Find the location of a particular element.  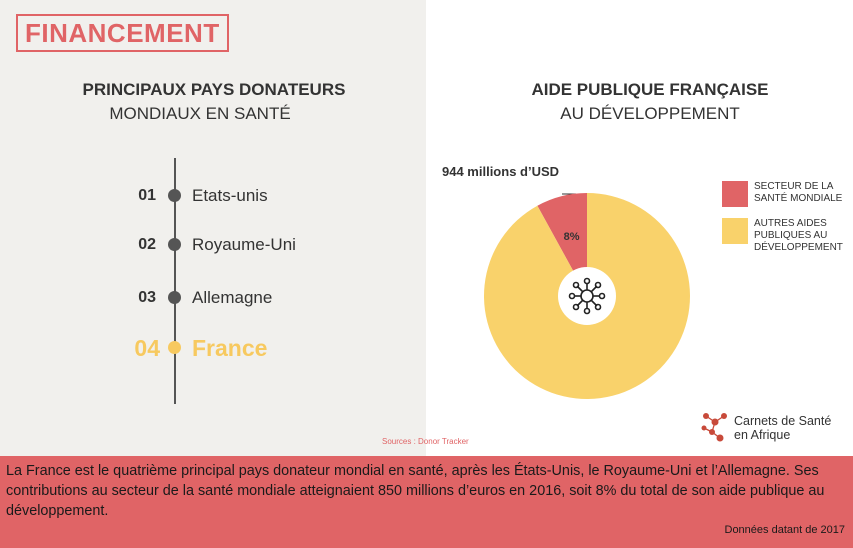

left-subtitle: MONDIAUX EN SANTÉ is located at coordinates (200, 113).